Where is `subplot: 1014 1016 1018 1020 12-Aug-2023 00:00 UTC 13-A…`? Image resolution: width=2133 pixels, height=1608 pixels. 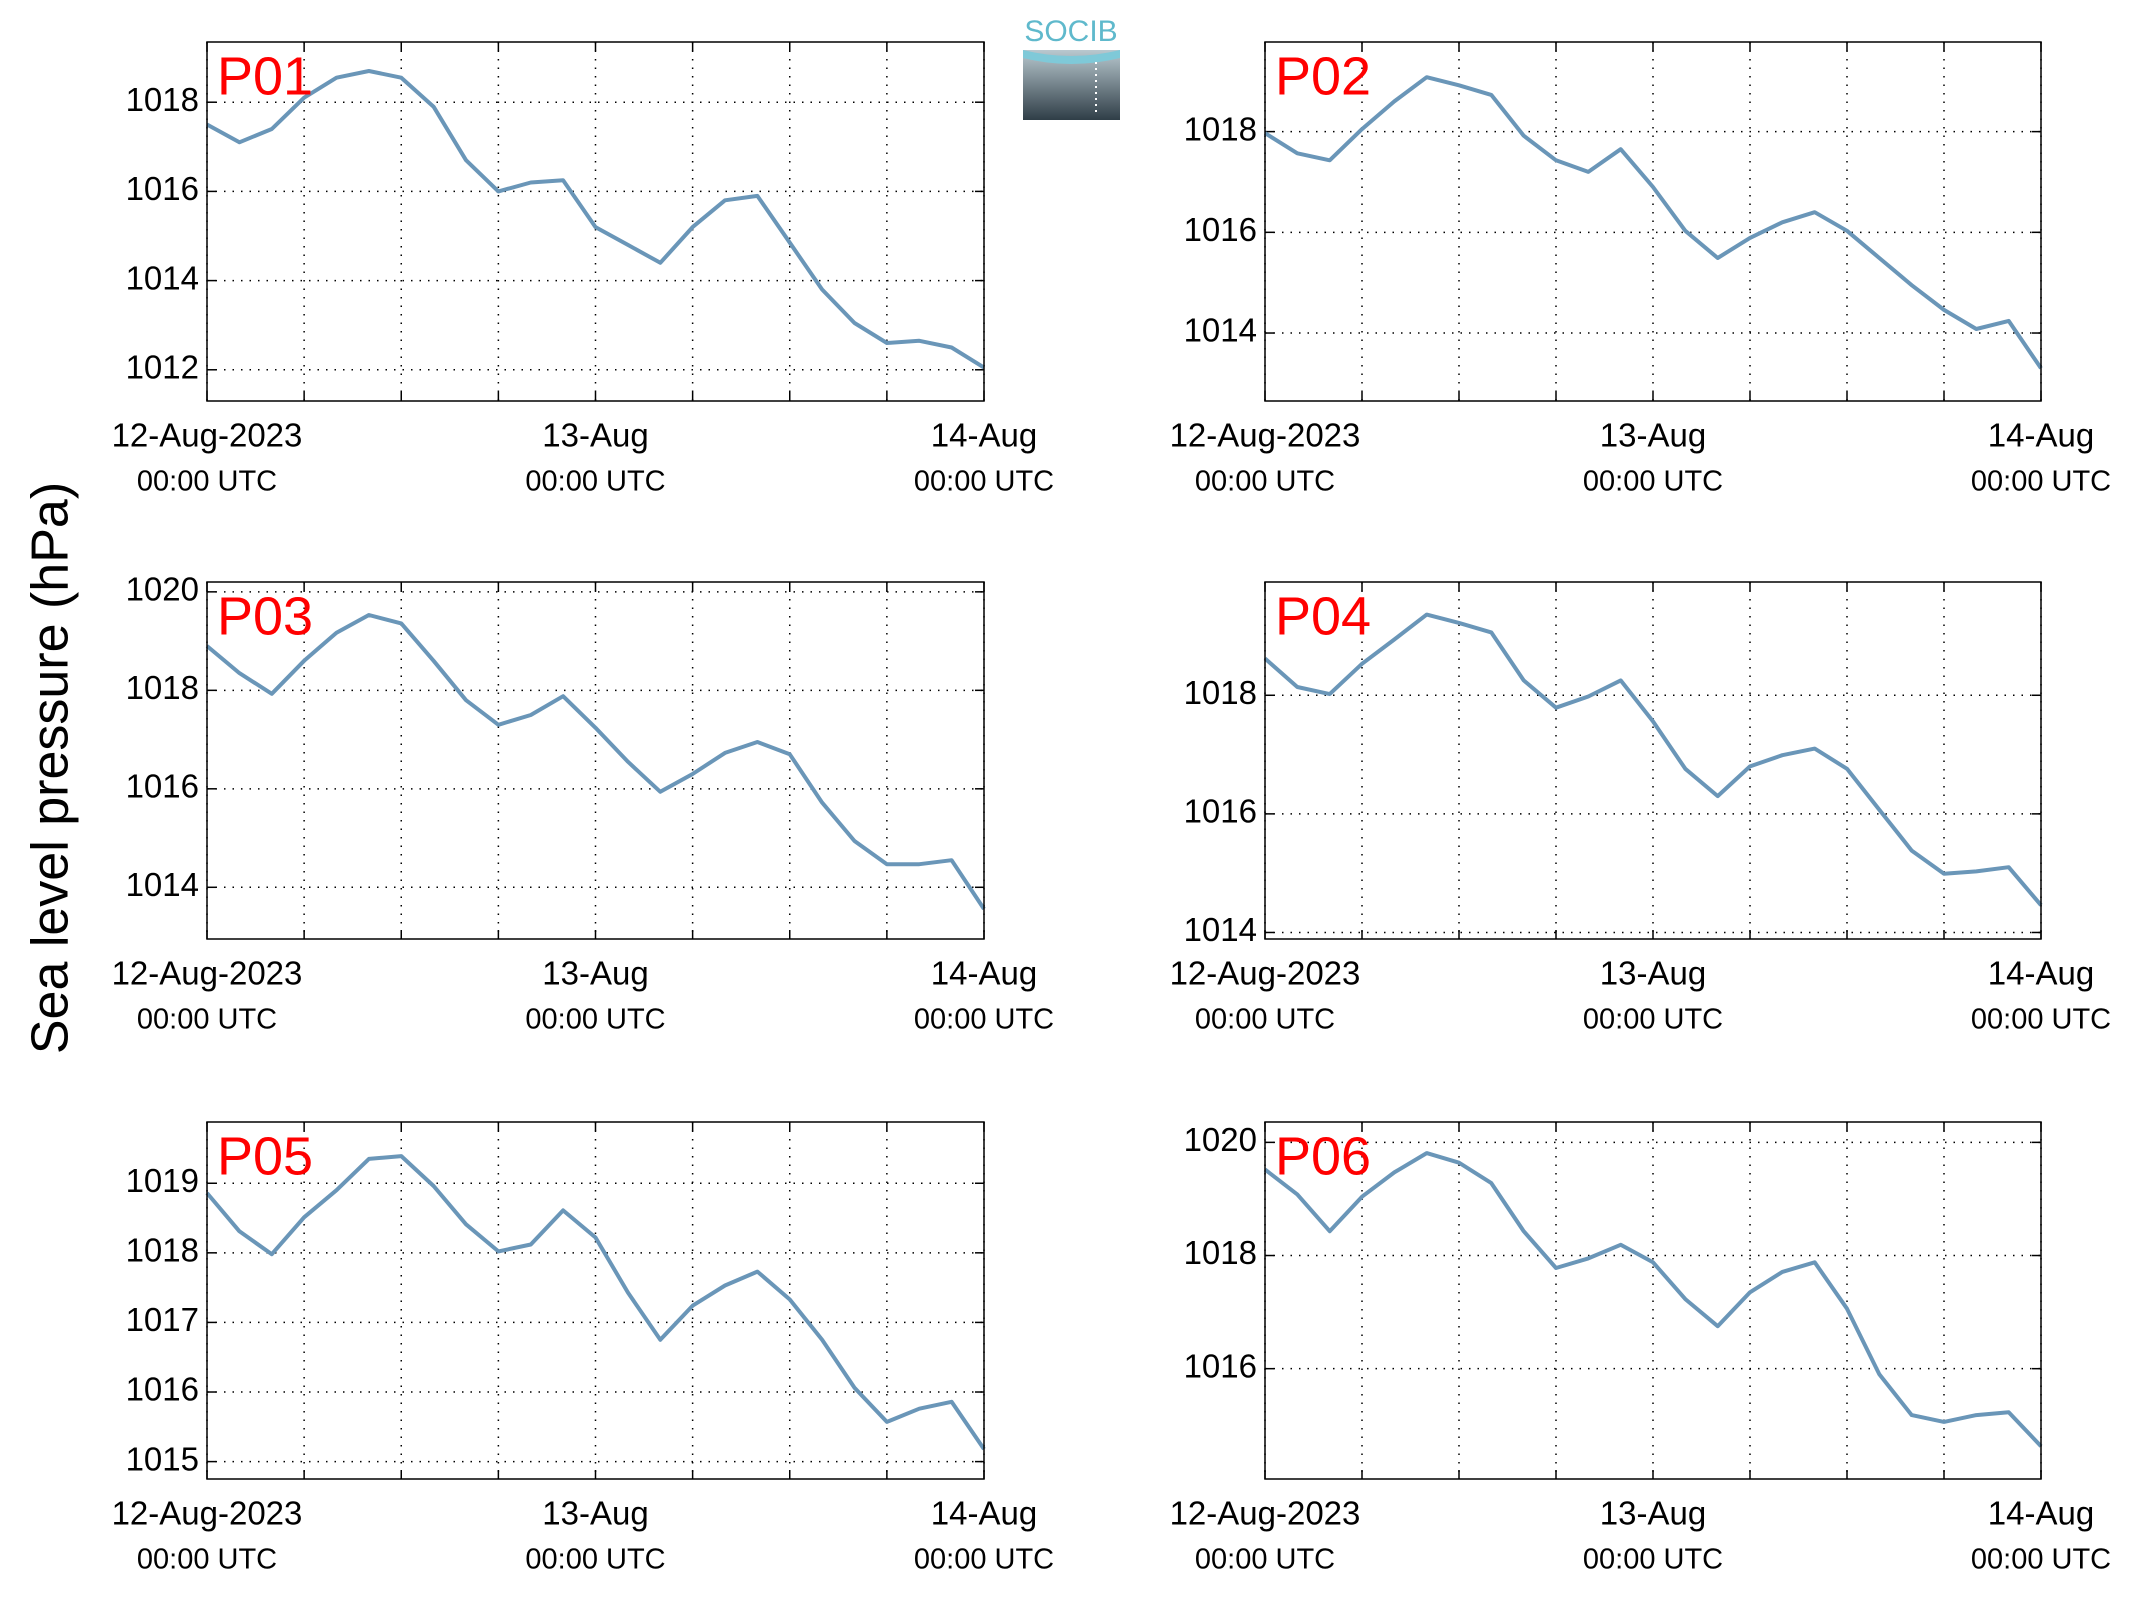
subplot: 1014 1016 1018 1020 12-Aug-2023 00:00 UTC 13-A… is located at coordinates (583, 803).